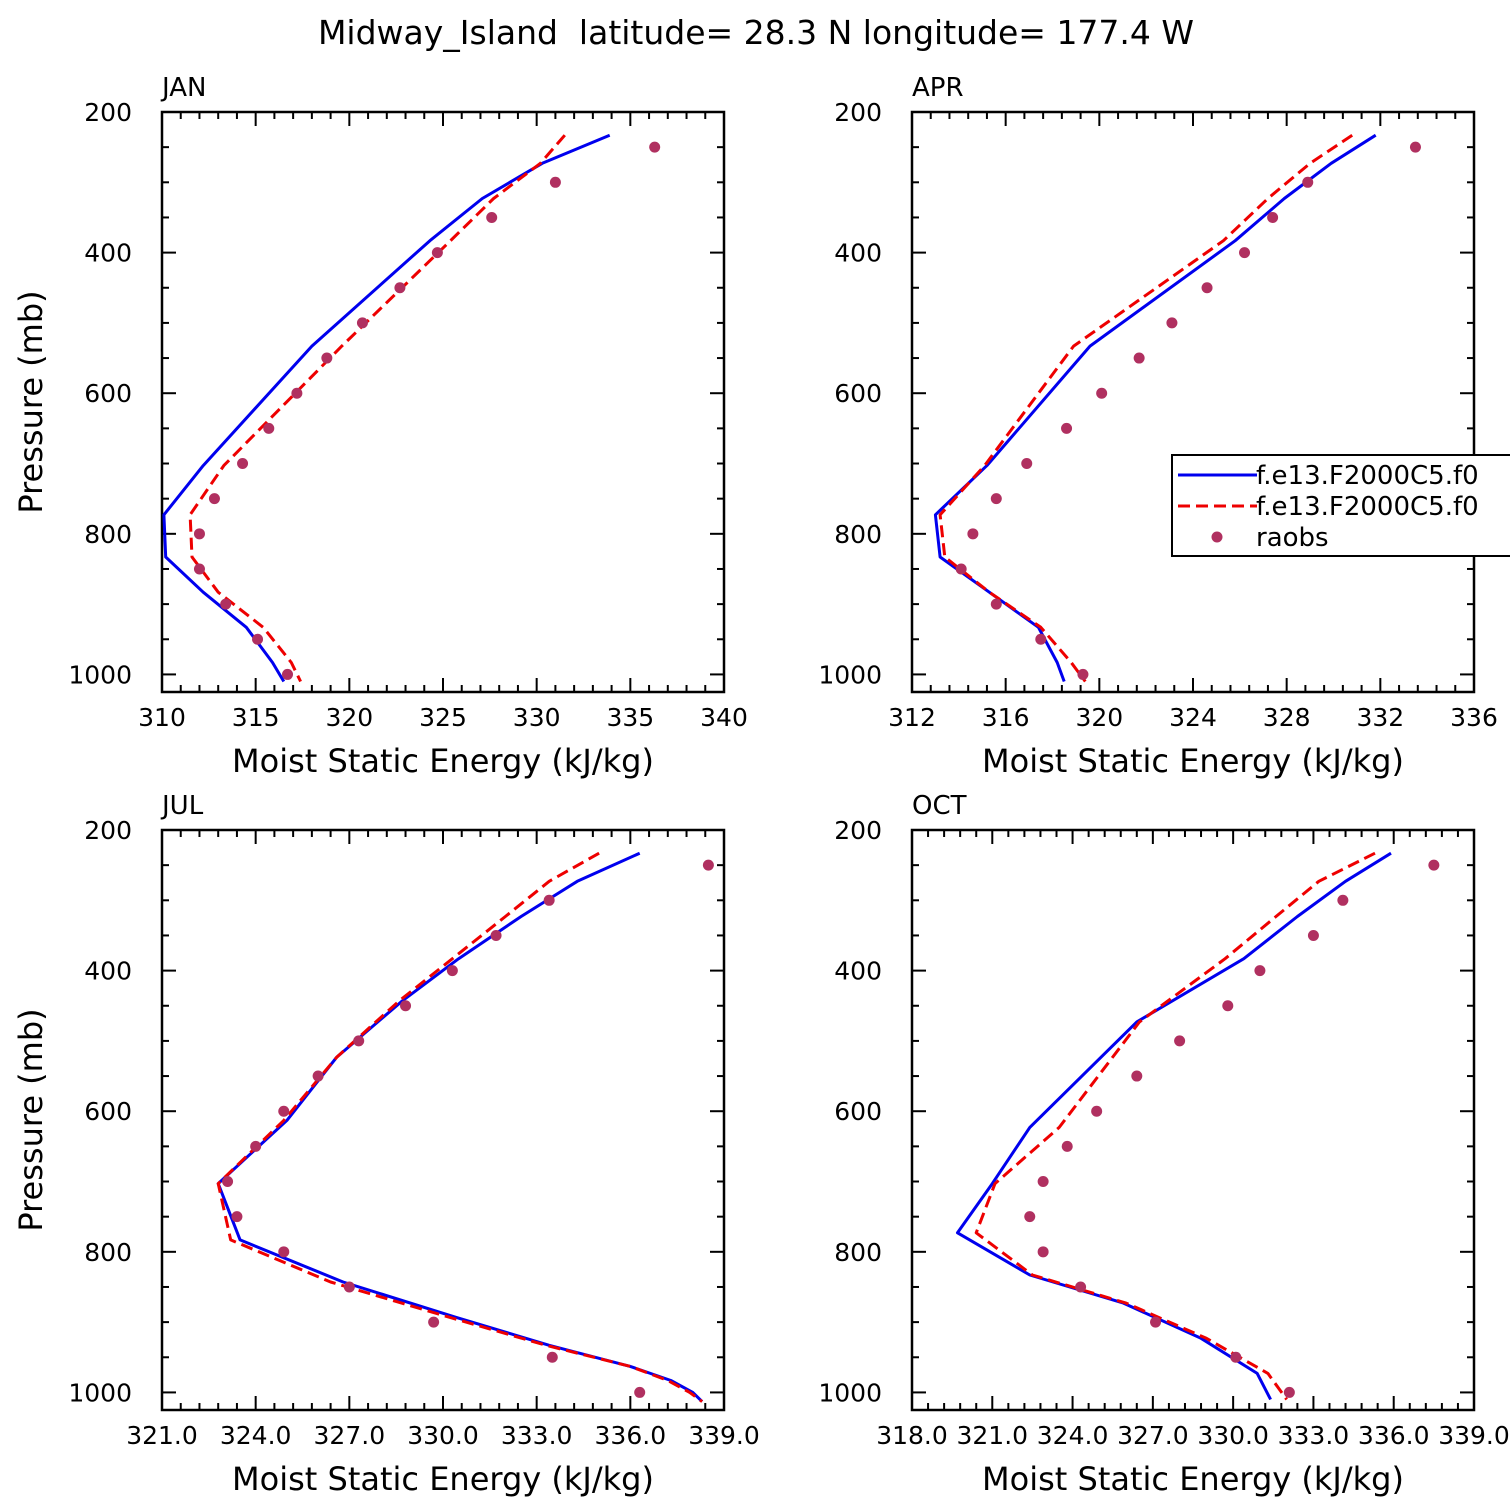 This screenshot has width=1510, height=1510. What do you see at coordinates (1233, 1435) in the screenshot?
I see `x-tick-label: 330.0` at bounding box center [1233, 1435].